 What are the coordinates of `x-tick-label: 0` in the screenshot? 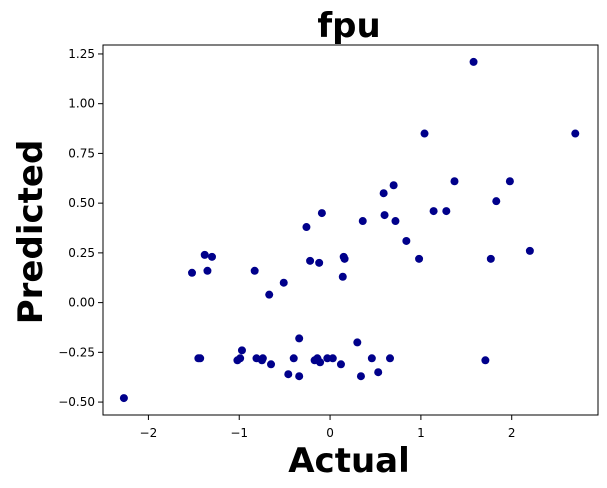 It's located at (330, 433).